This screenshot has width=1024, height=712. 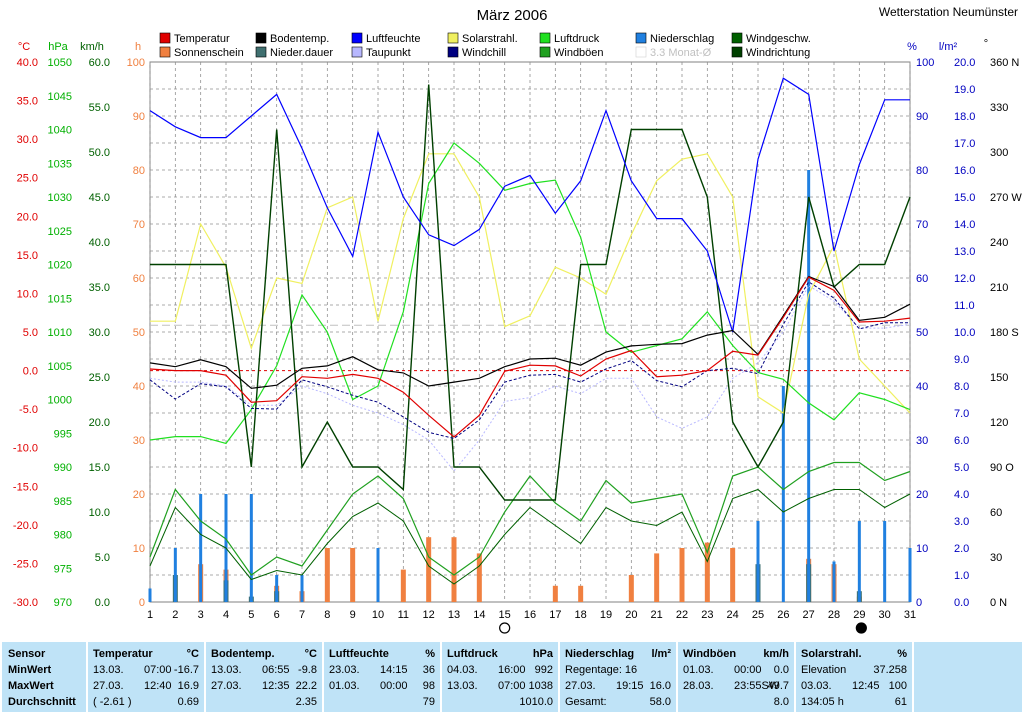 I want to click on x-tick-label: 15, so click(x=505, y=615).